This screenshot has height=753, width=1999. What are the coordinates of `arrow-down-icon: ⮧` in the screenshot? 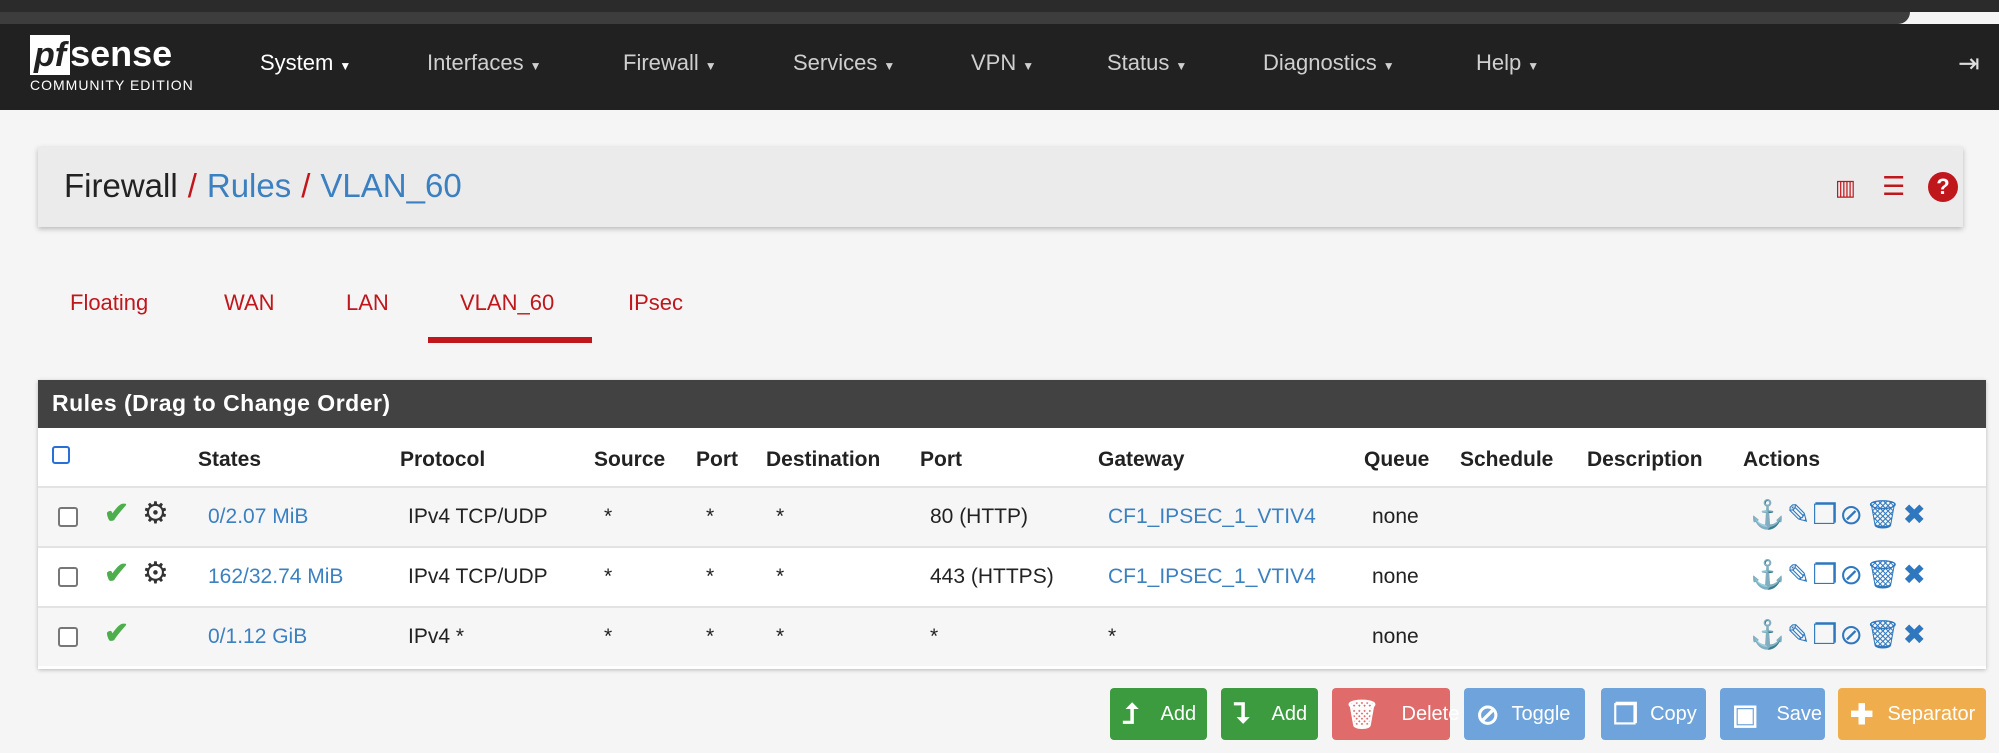 It's located at (1241, 713).